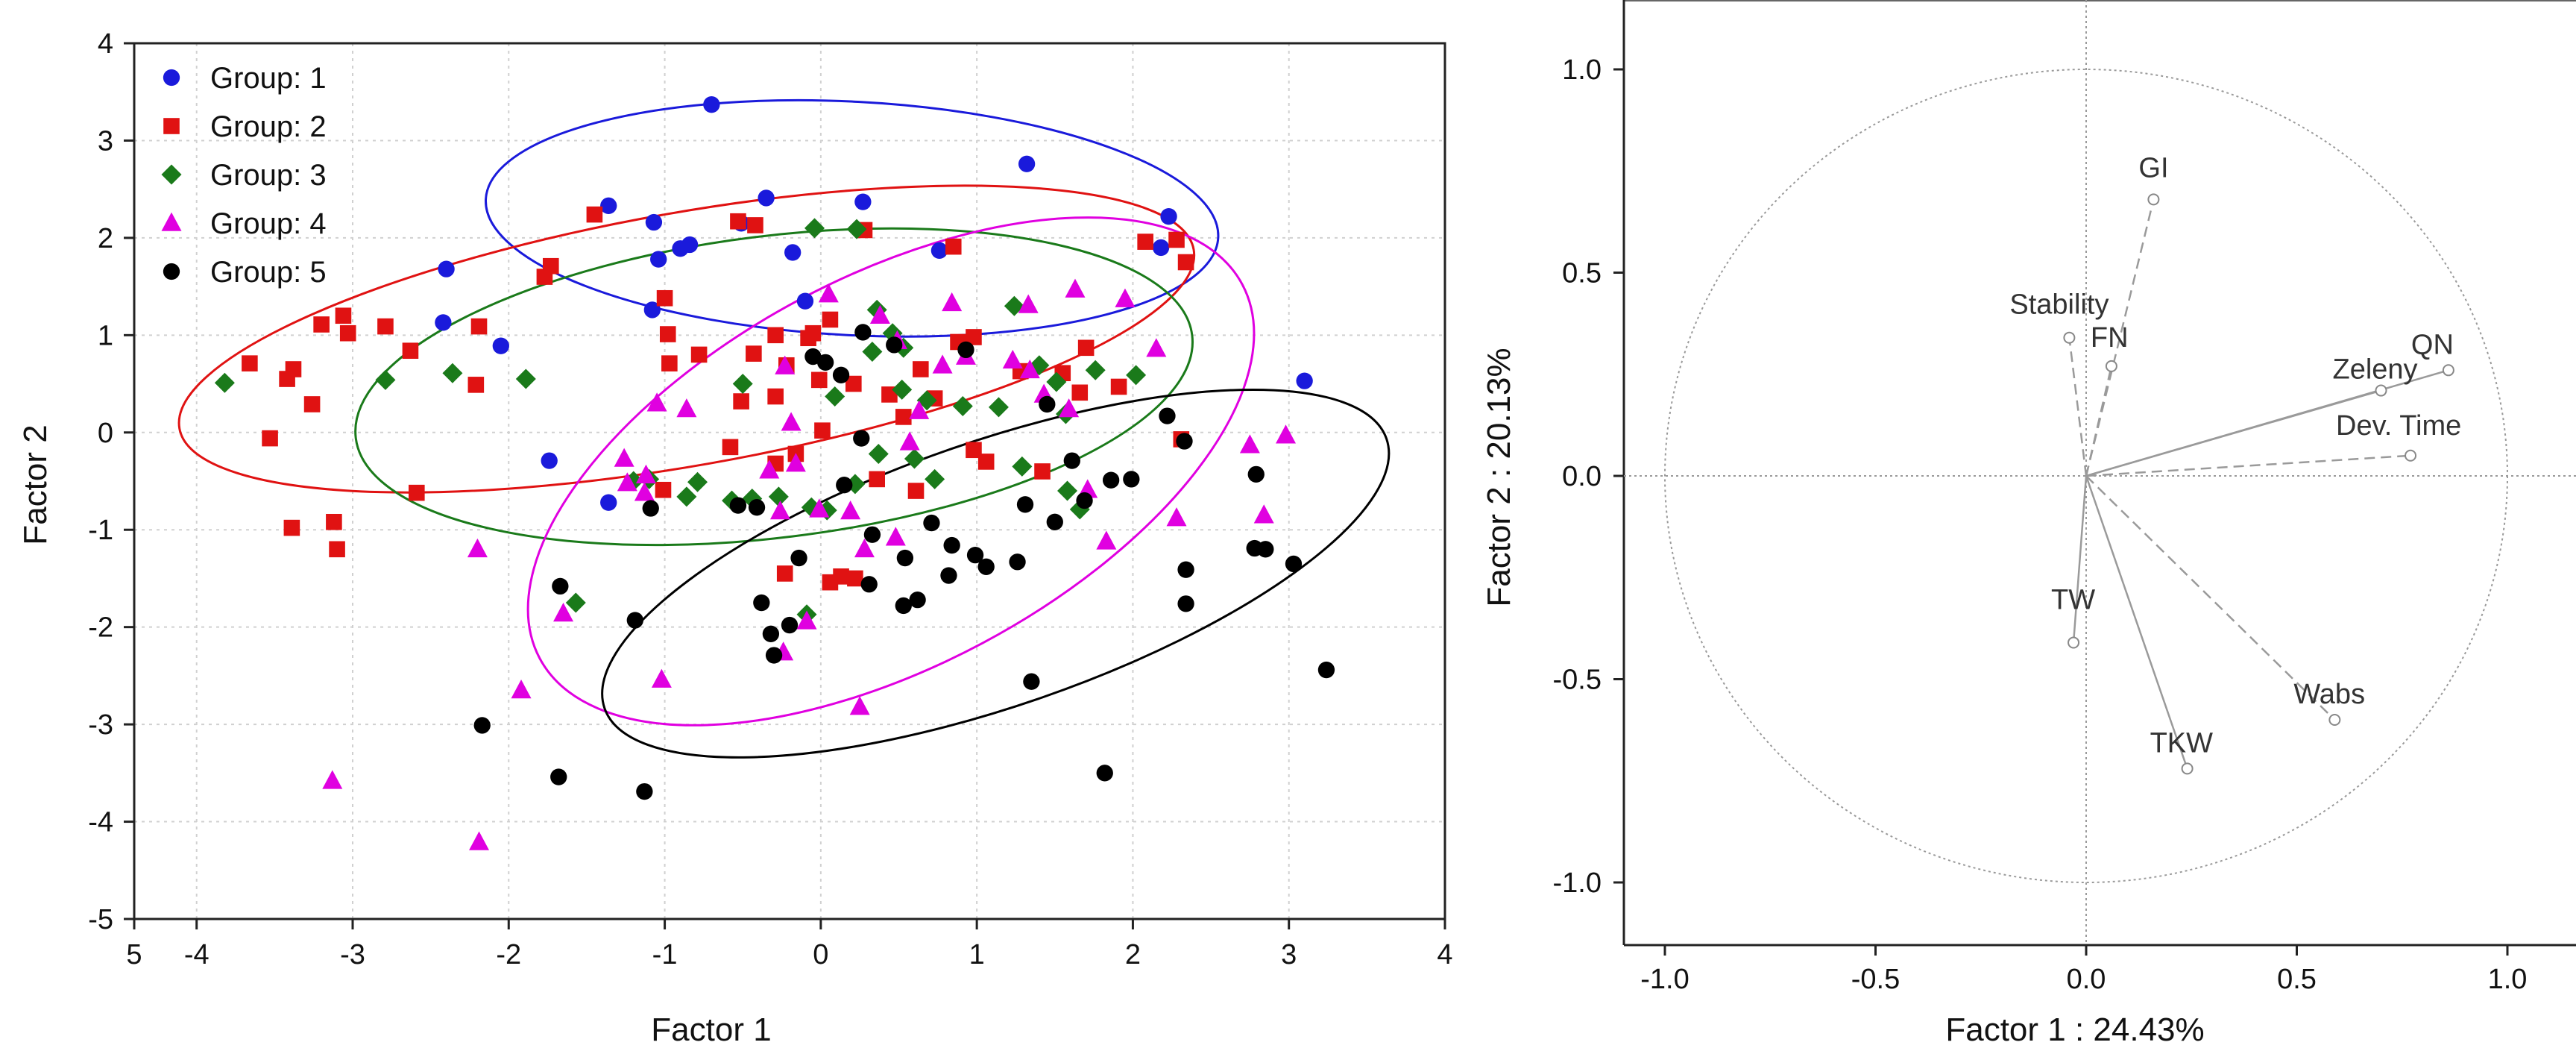  Describe the element at coordinates (2073, 599) in the screenshot. I see `variable-label: TW` at that location.